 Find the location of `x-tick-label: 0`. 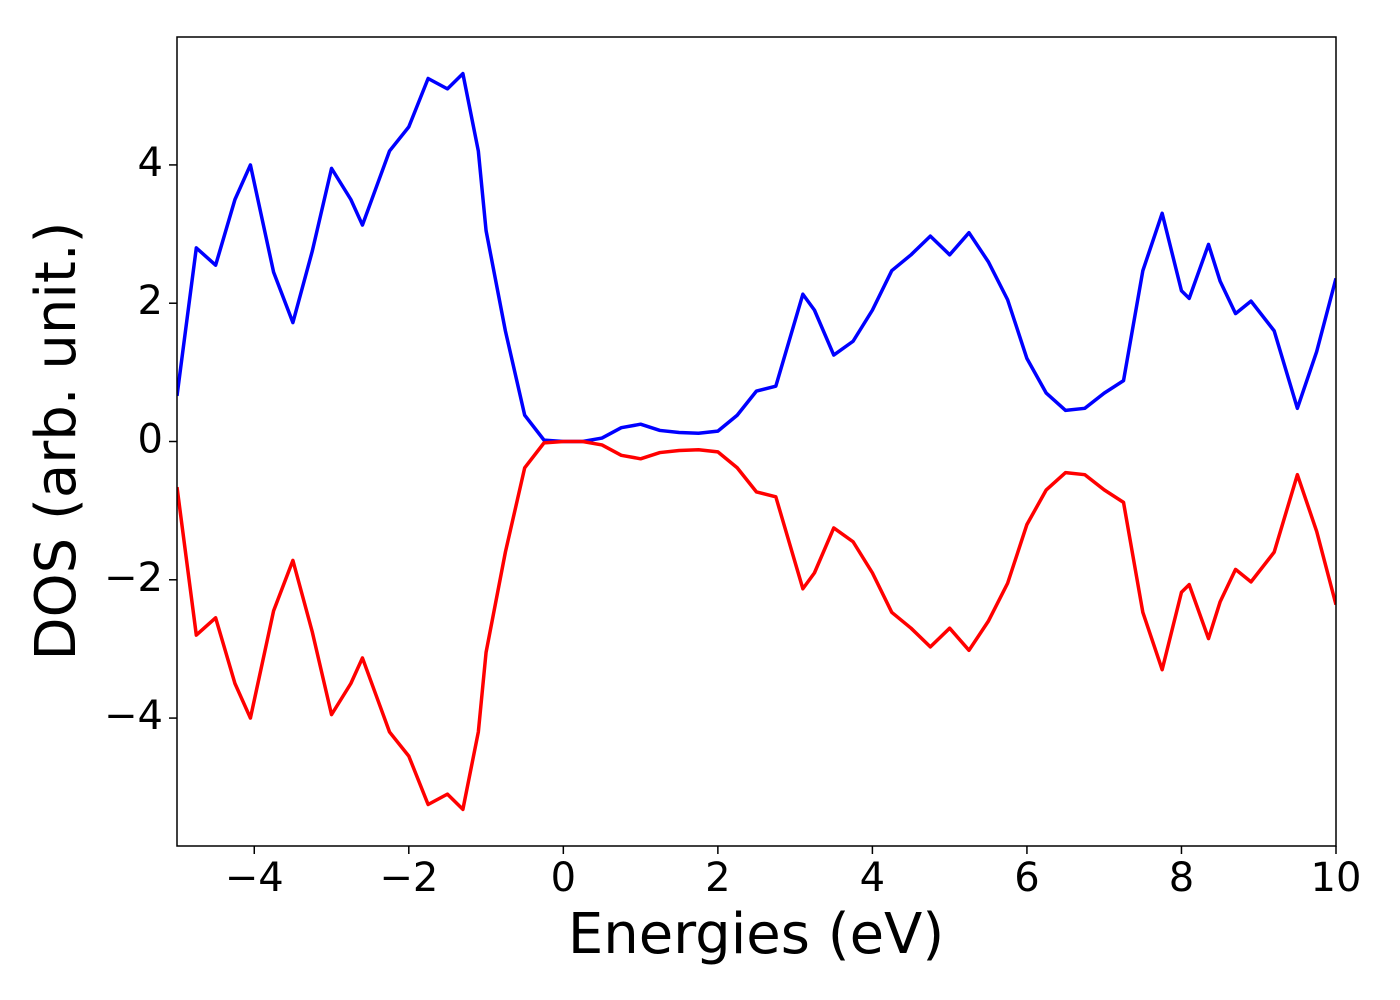

x-tick-label: 0 is located at coordinates (563, 878).